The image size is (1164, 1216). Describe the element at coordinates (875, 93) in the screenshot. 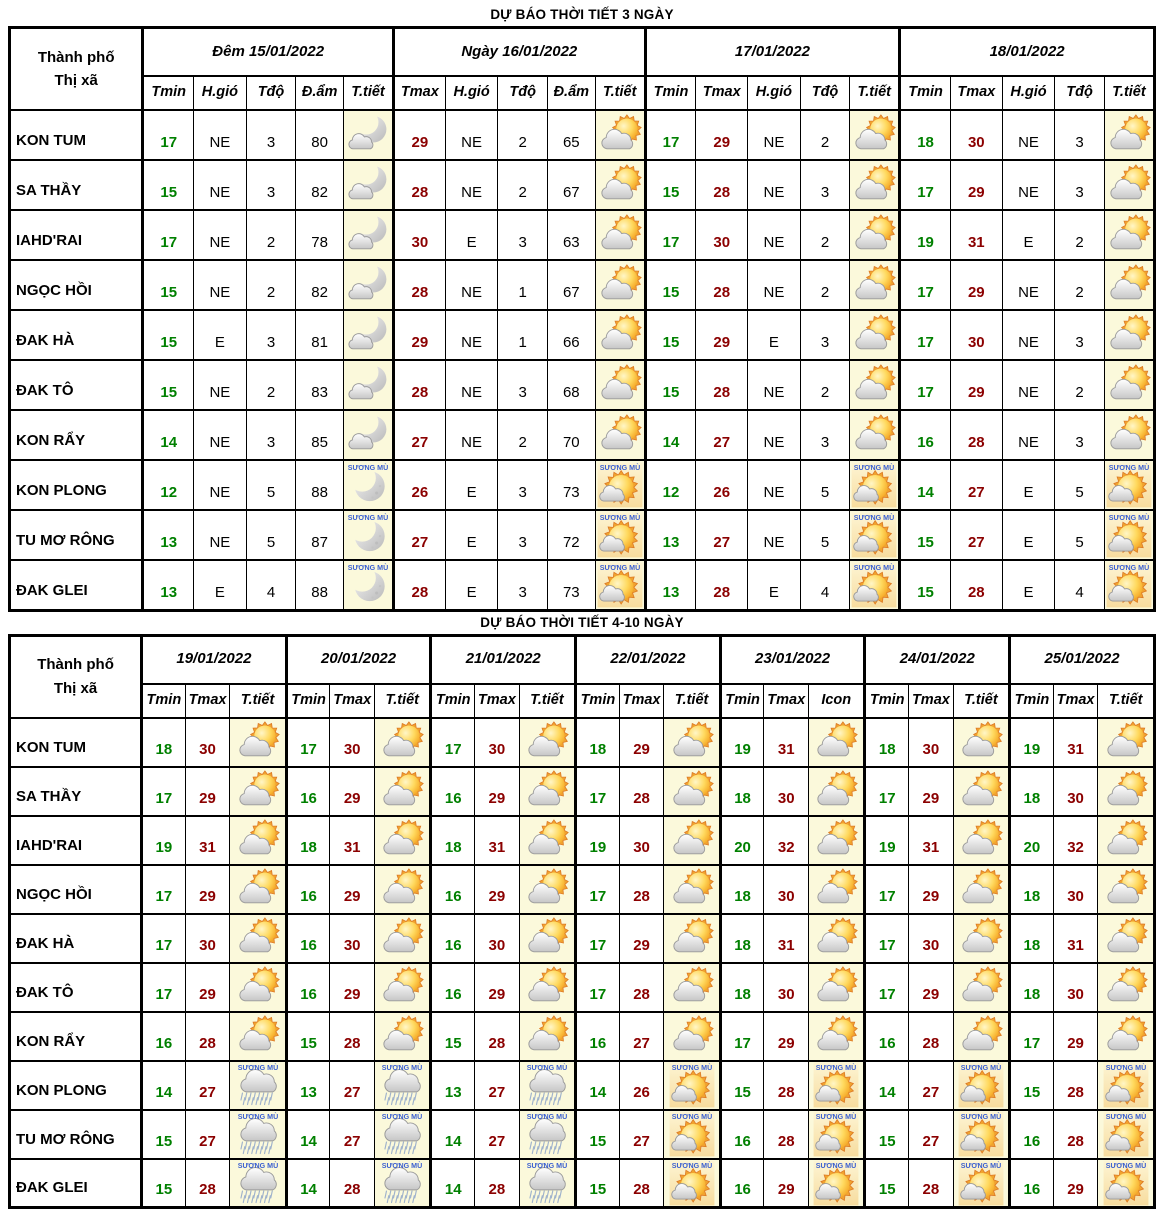

I see `sub-column-header: T.tiết` at that location.